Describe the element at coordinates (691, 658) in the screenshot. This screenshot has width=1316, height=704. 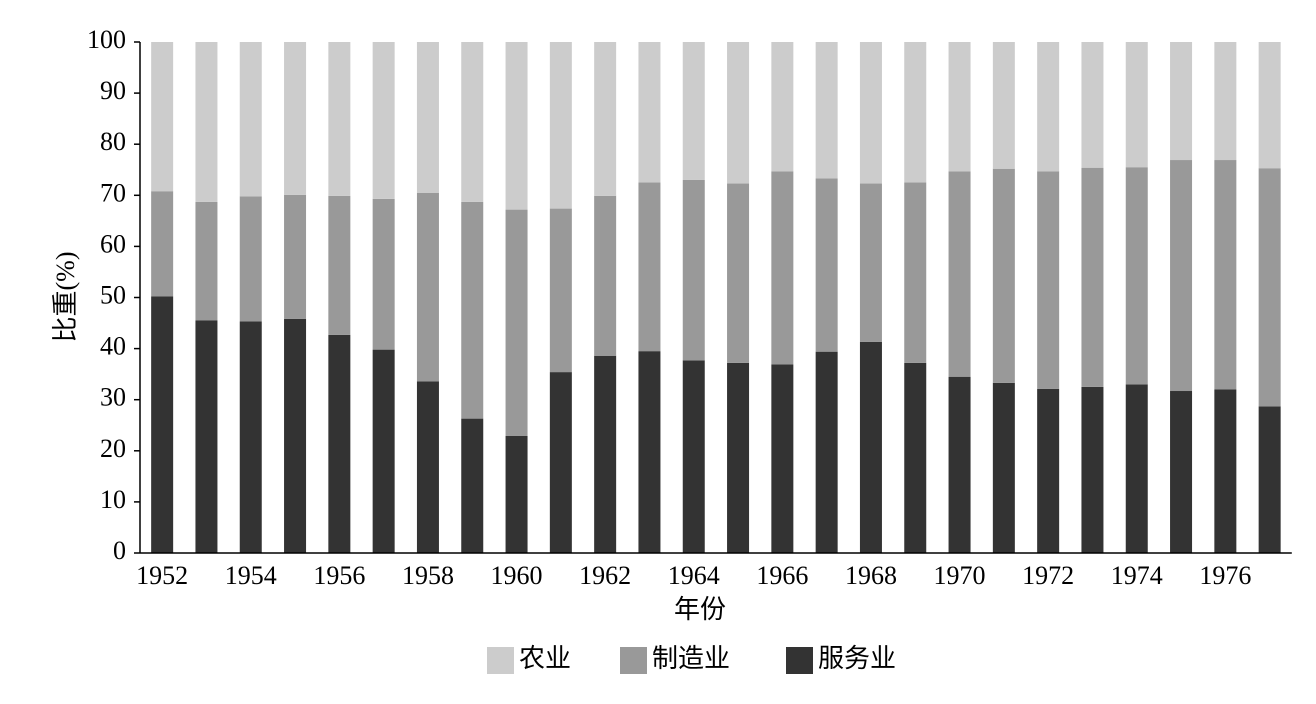
I see `legend-label: 制造业` at that location.